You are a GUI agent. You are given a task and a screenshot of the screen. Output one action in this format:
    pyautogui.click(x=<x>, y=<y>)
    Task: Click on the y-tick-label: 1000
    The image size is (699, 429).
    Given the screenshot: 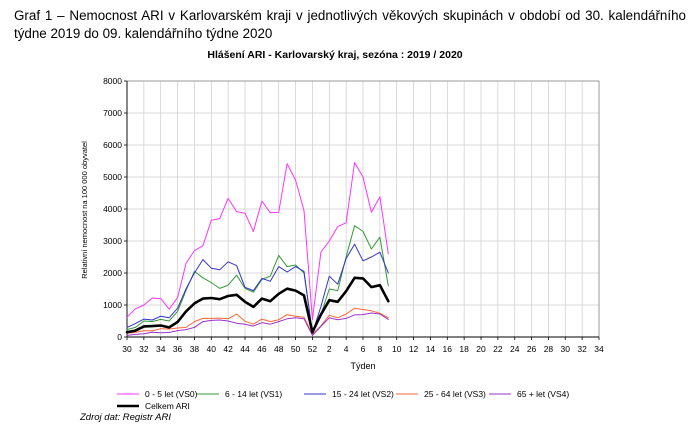 What is the action you would take?
    pyautogui.click(x=112, y=305)
    